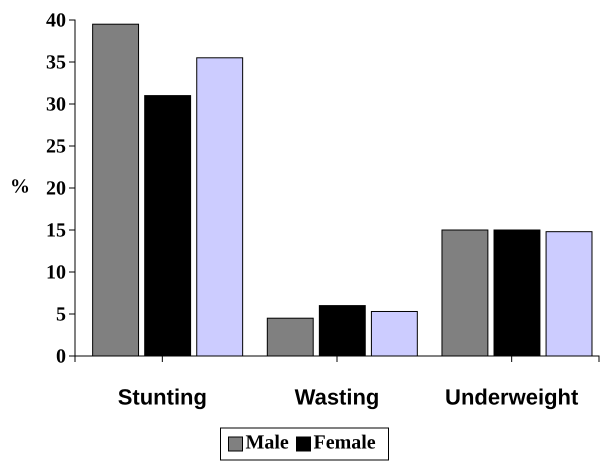 The width and height of the screenshot is (609, 464). I want to click on y-tick-label: 15, so click(56, 230).